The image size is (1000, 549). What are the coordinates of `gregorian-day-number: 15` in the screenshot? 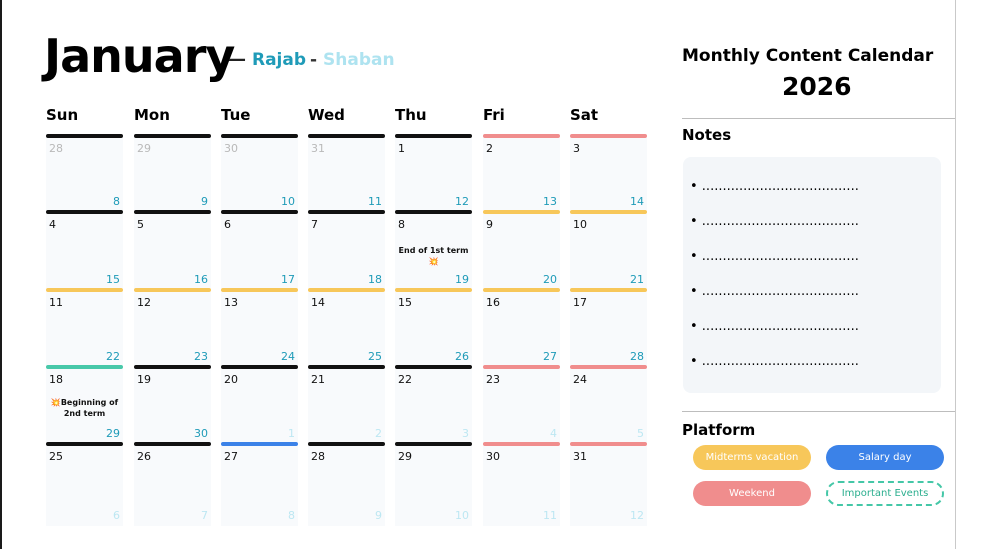 It's located at (405, 302).